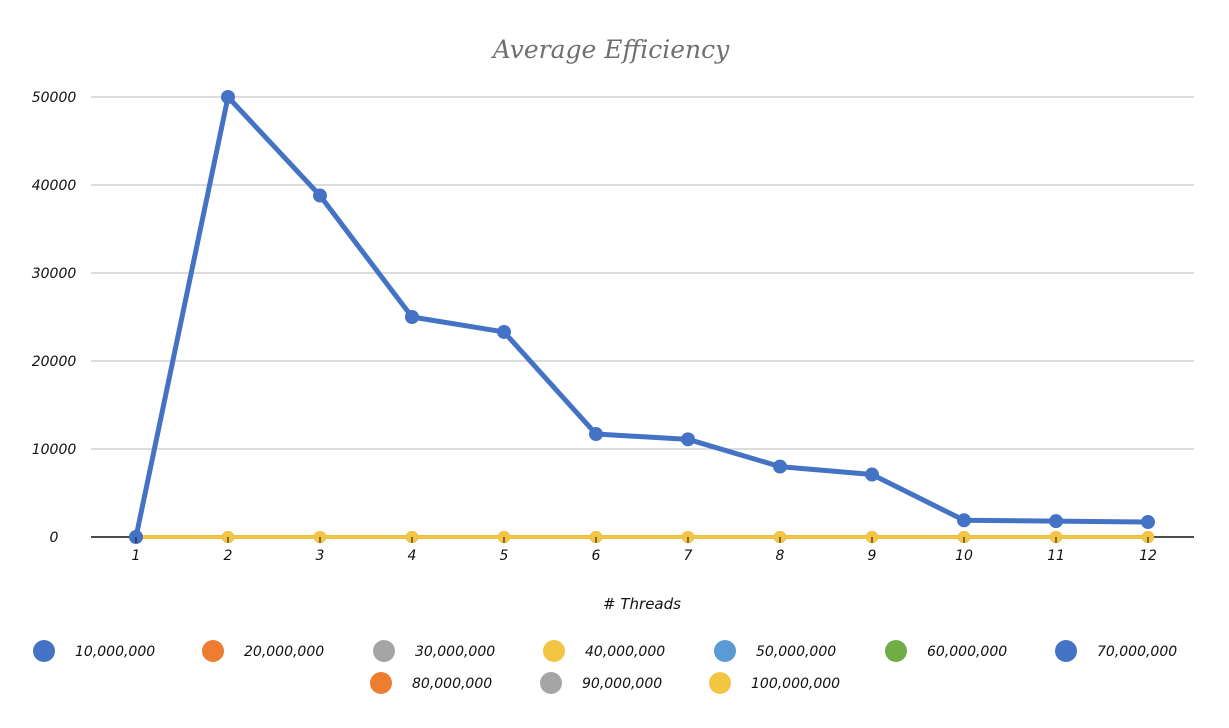  I want to click on x-tick-label: 10, so click(964, 556).